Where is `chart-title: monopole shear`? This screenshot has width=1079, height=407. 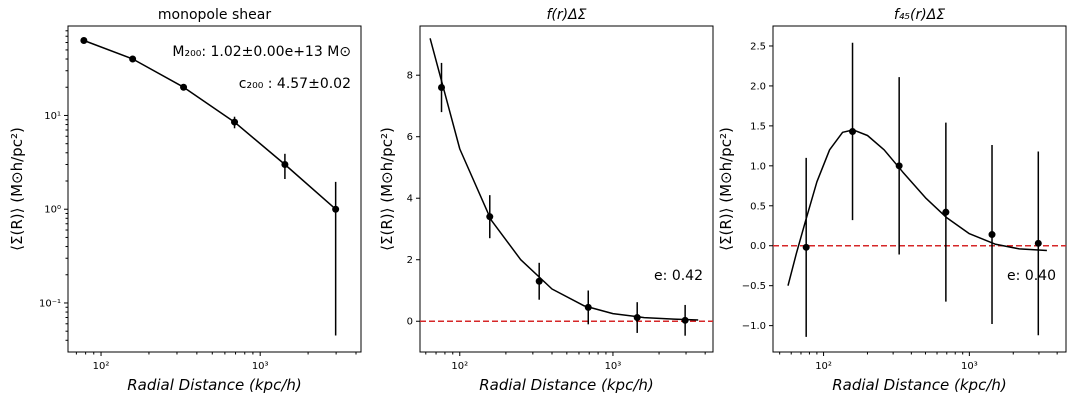
chart-title: monopole shear is located at coordinates (214, 15).